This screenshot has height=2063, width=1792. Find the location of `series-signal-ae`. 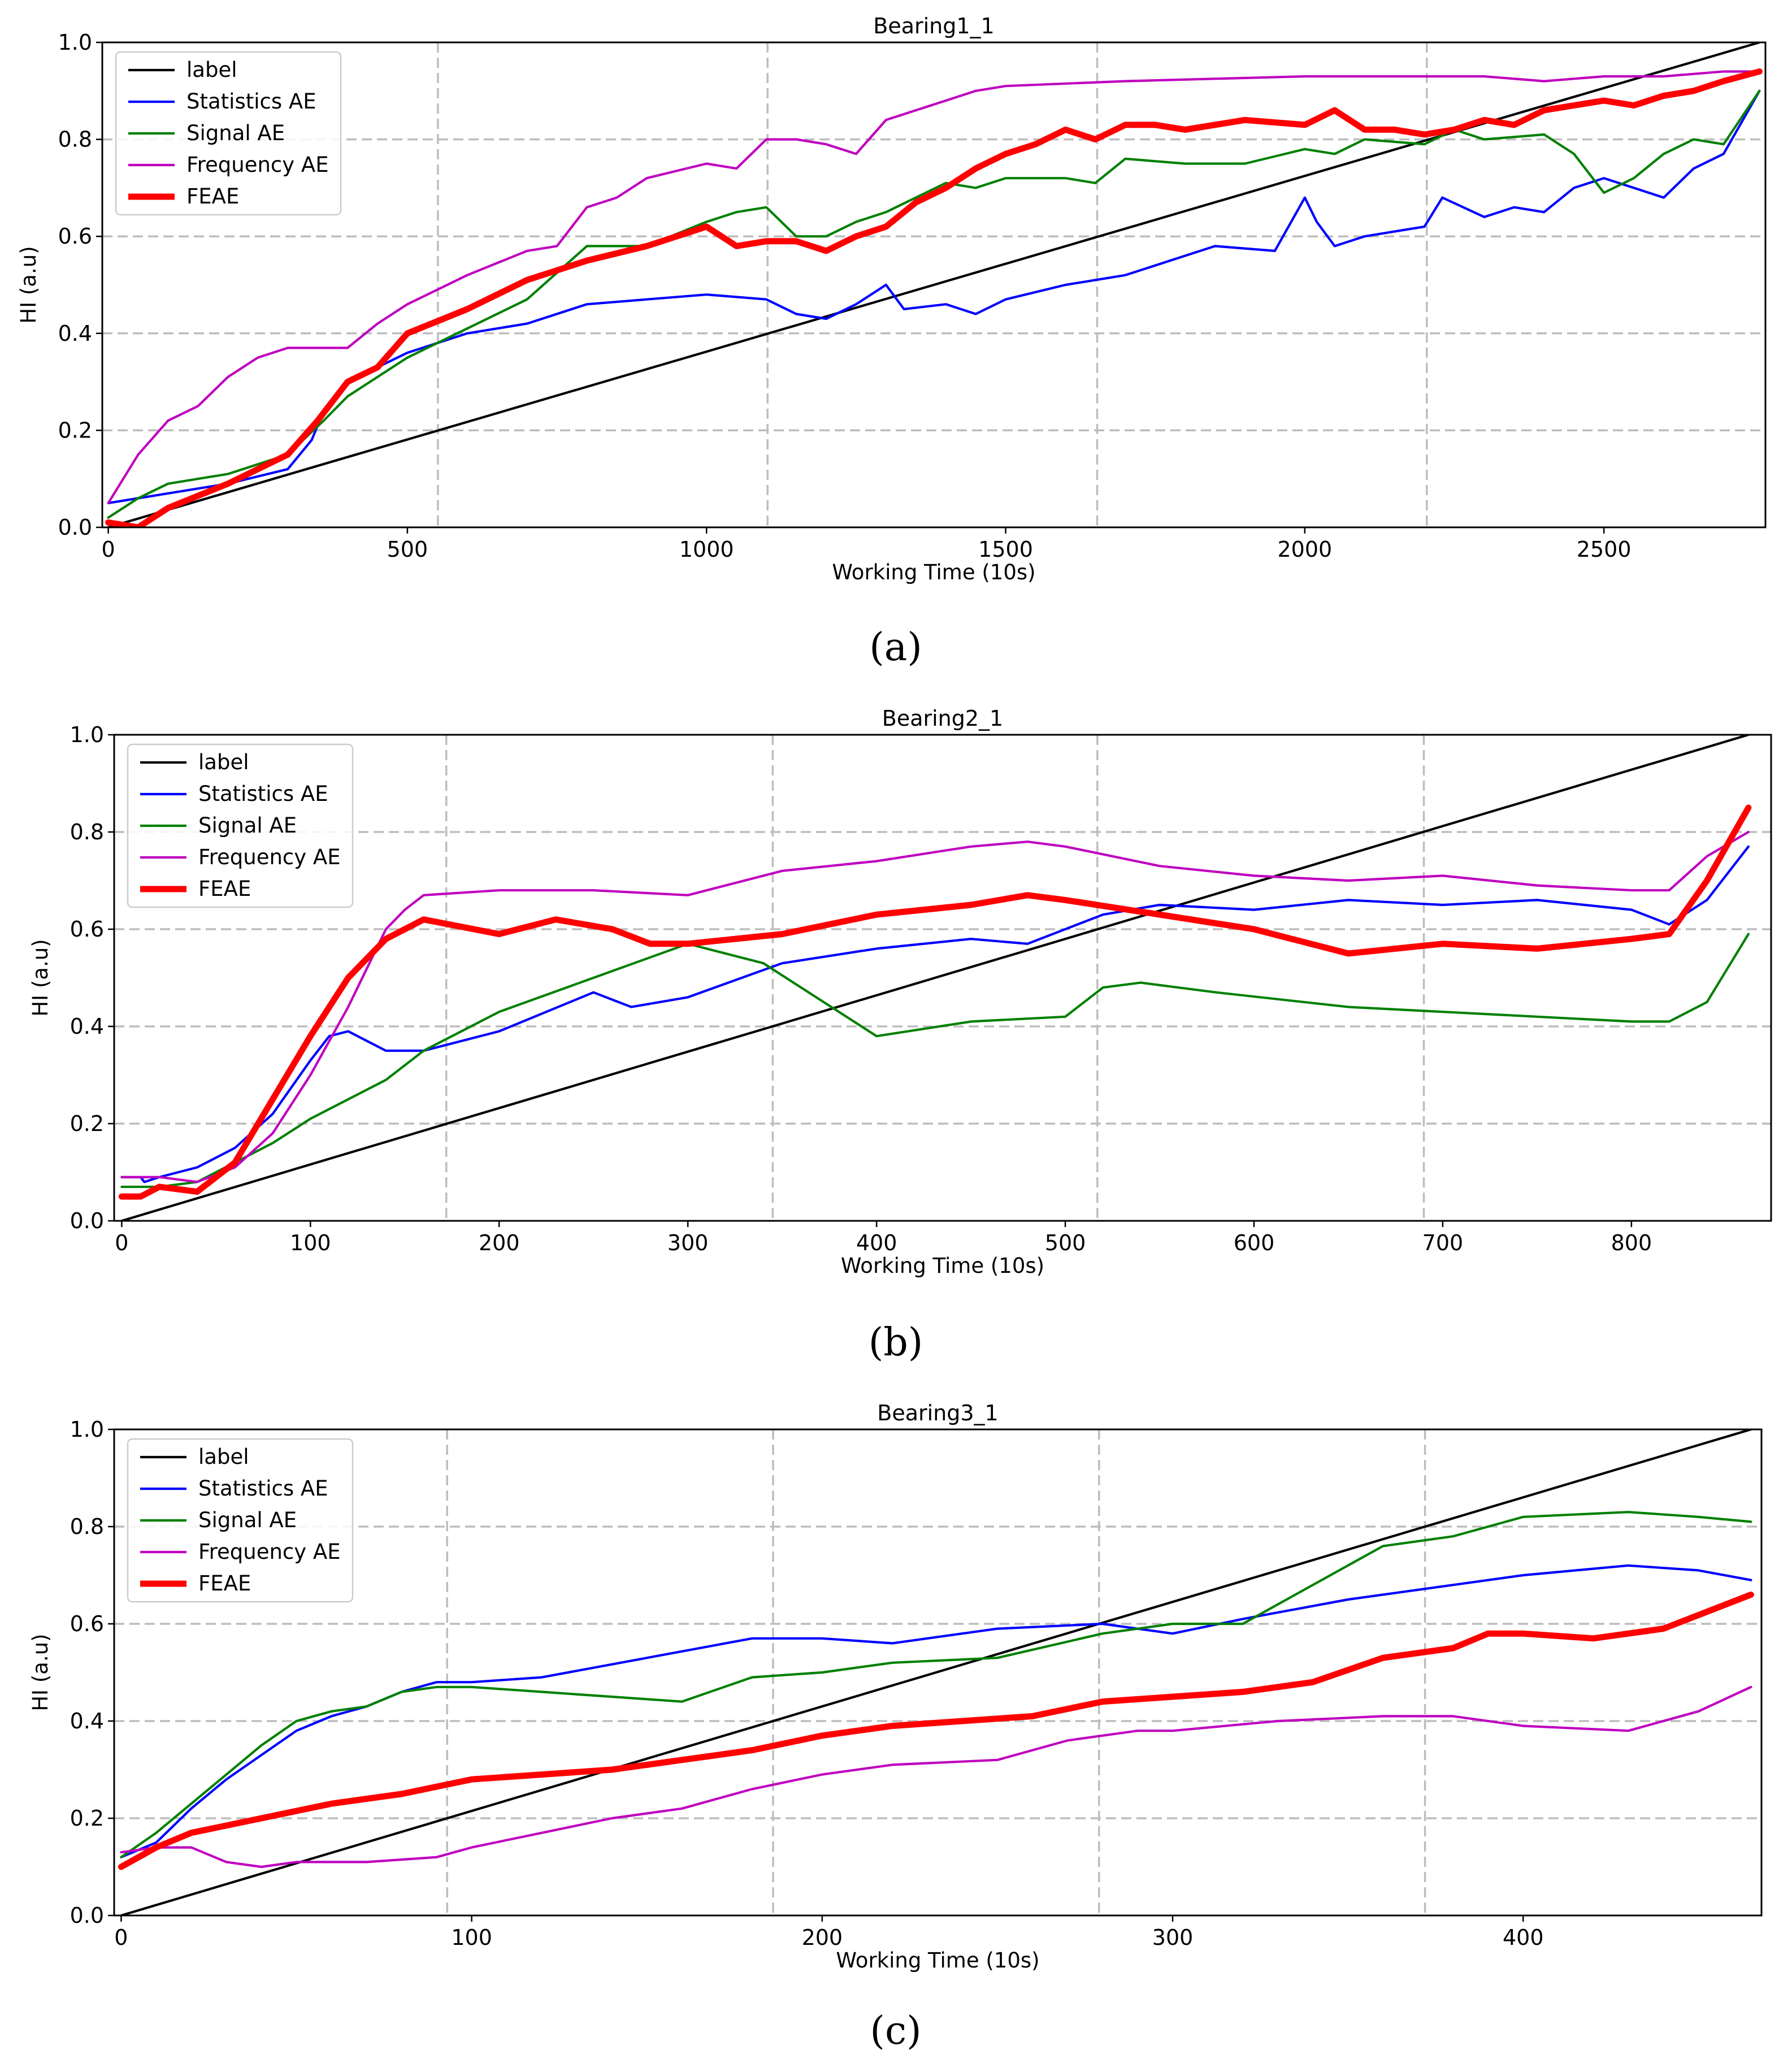

series-signal-ae is located at coordinates (935, 1060).